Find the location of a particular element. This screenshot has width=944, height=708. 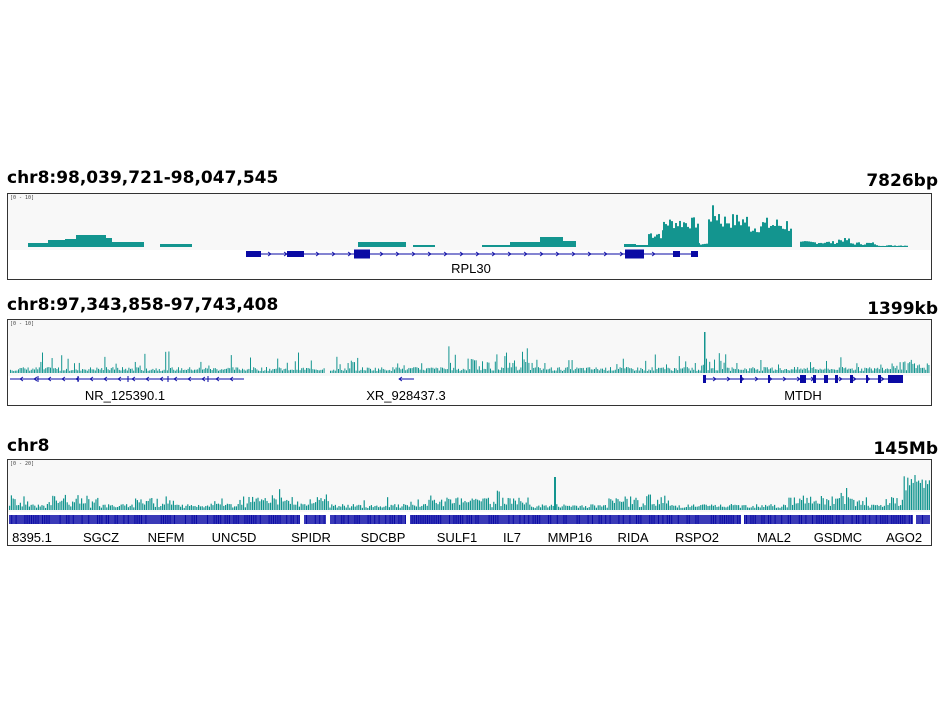

gene-label-mmp16: MMP16 is located at coordinates (570, 537).